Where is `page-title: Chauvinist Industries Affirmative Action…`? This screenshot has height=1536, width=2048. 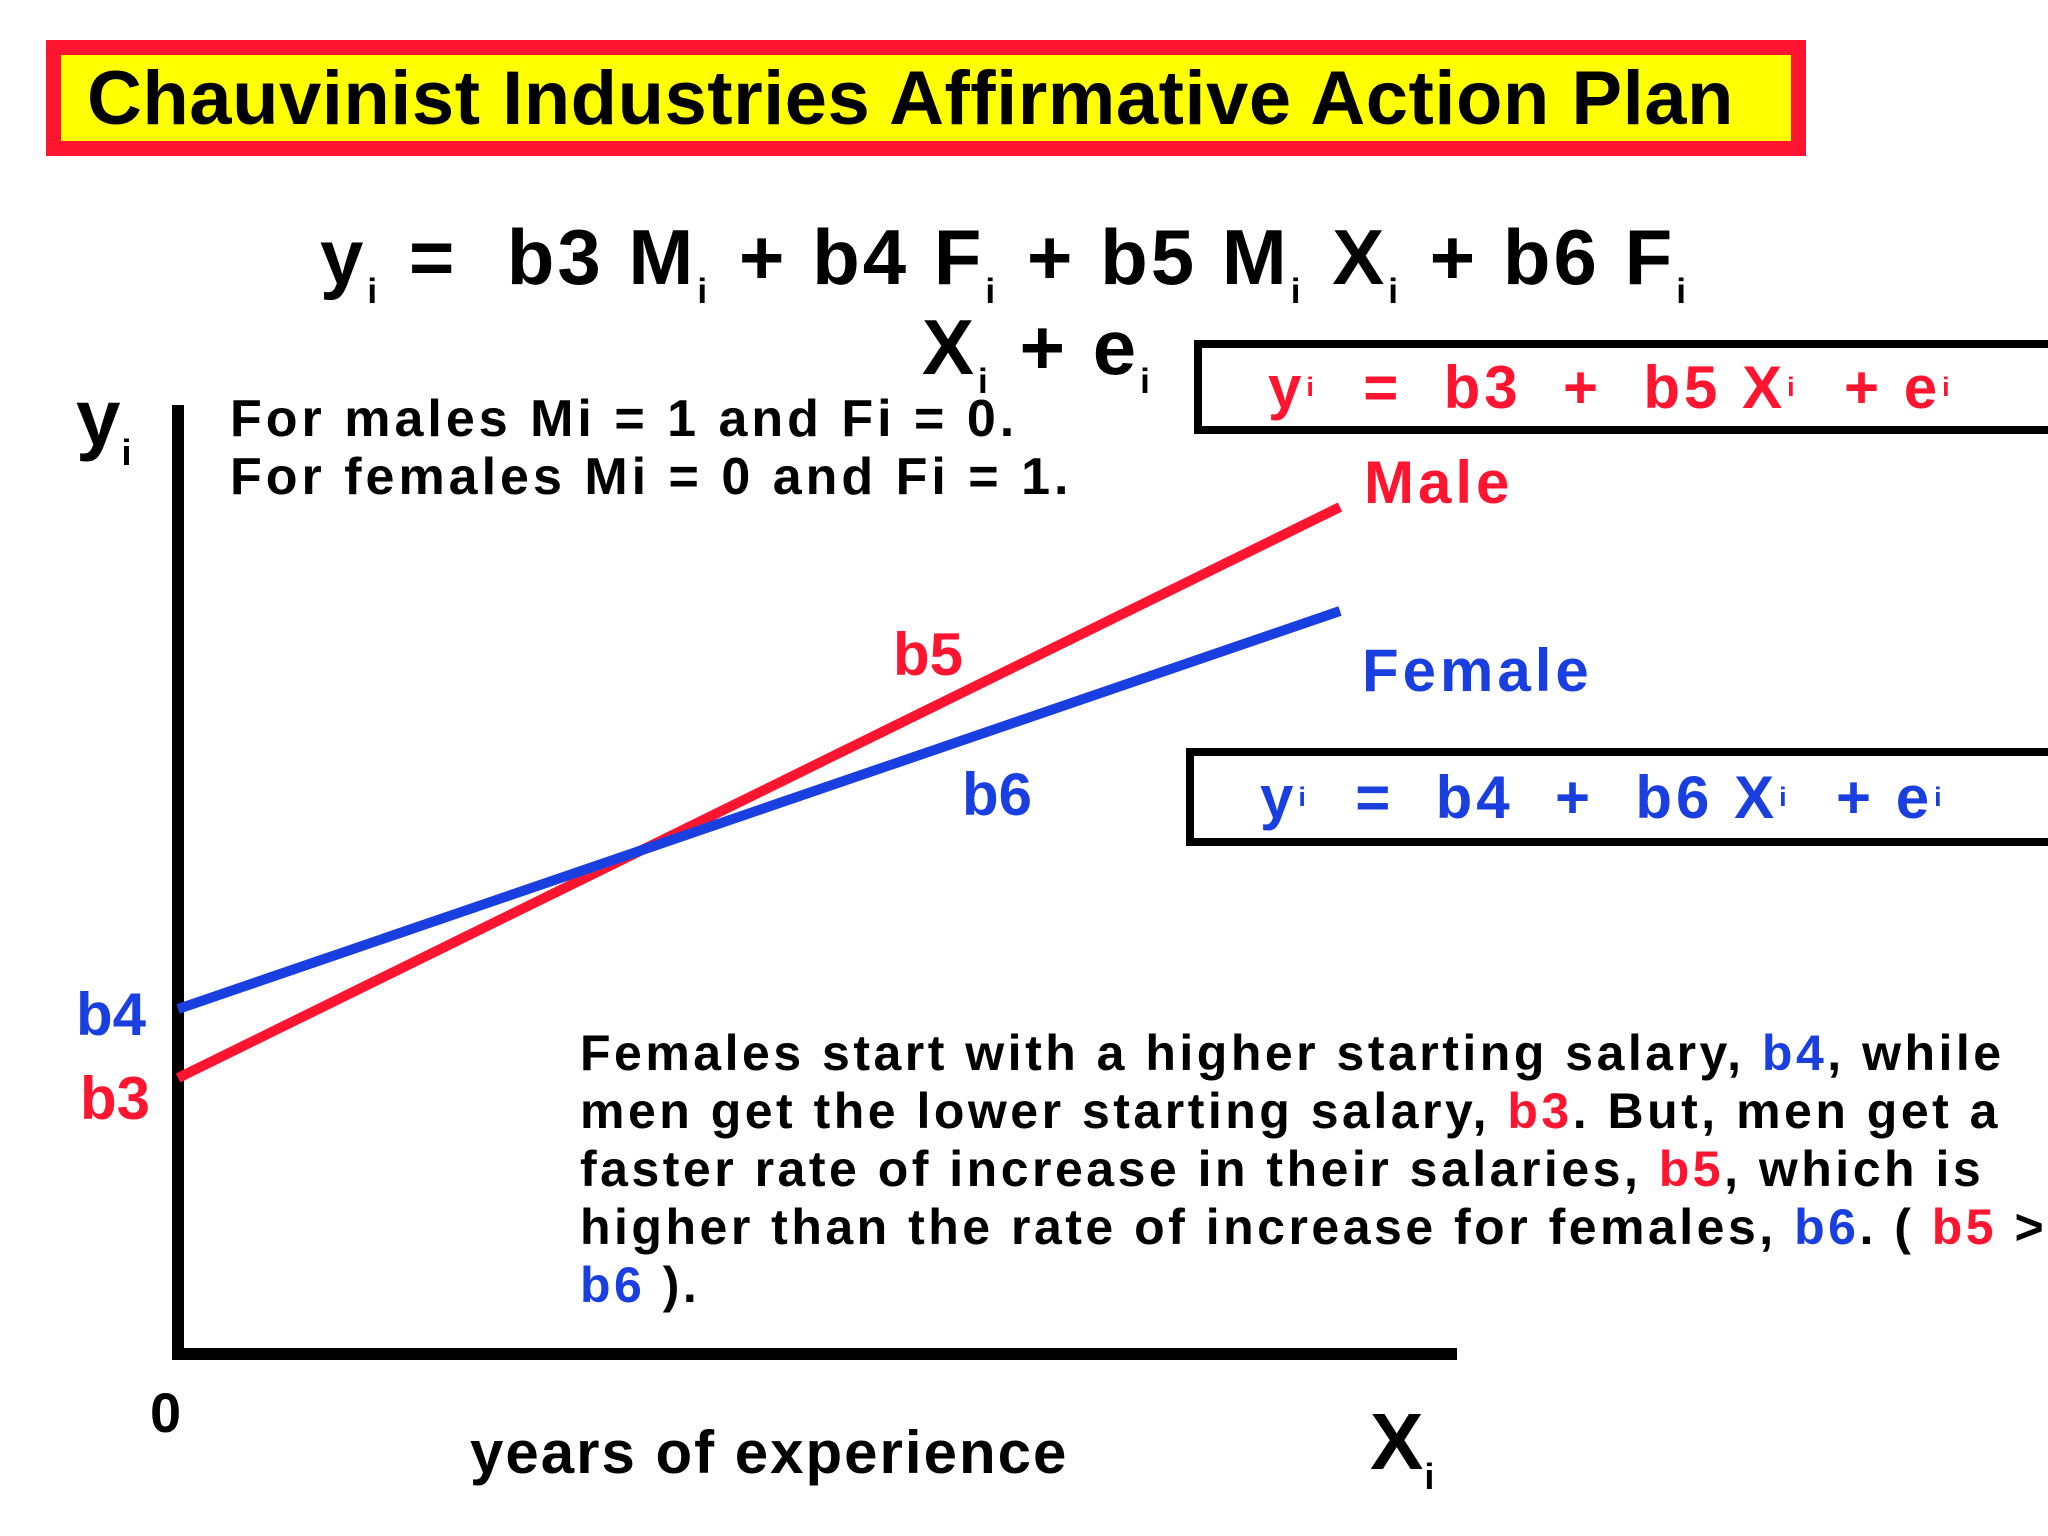
page-title: Chauvinist Industries Affirmative Action… is located at coordinates (926, 98).